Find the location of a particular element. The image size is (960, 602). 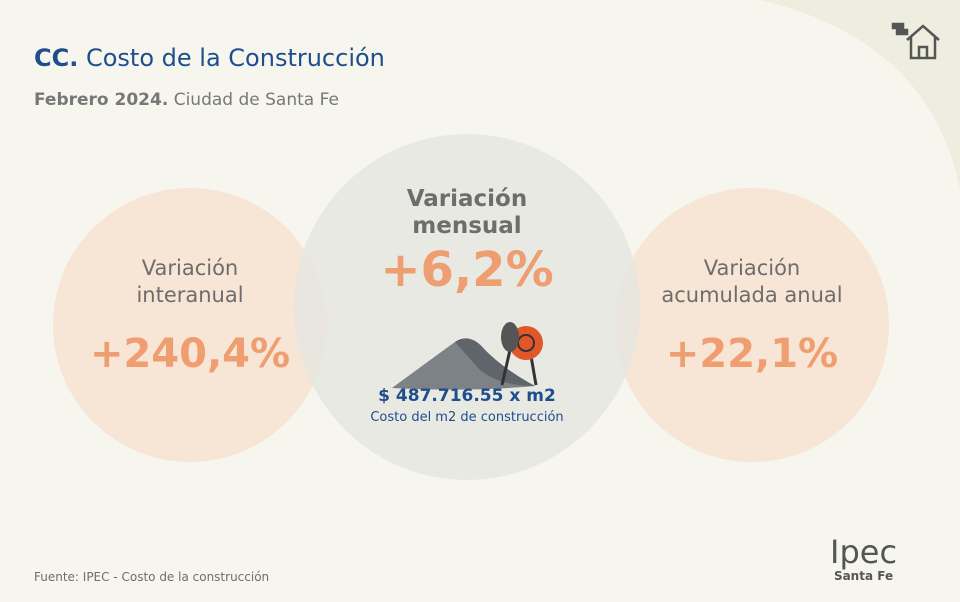

text: Febrero 2024. is located at coordinates (101, 100).